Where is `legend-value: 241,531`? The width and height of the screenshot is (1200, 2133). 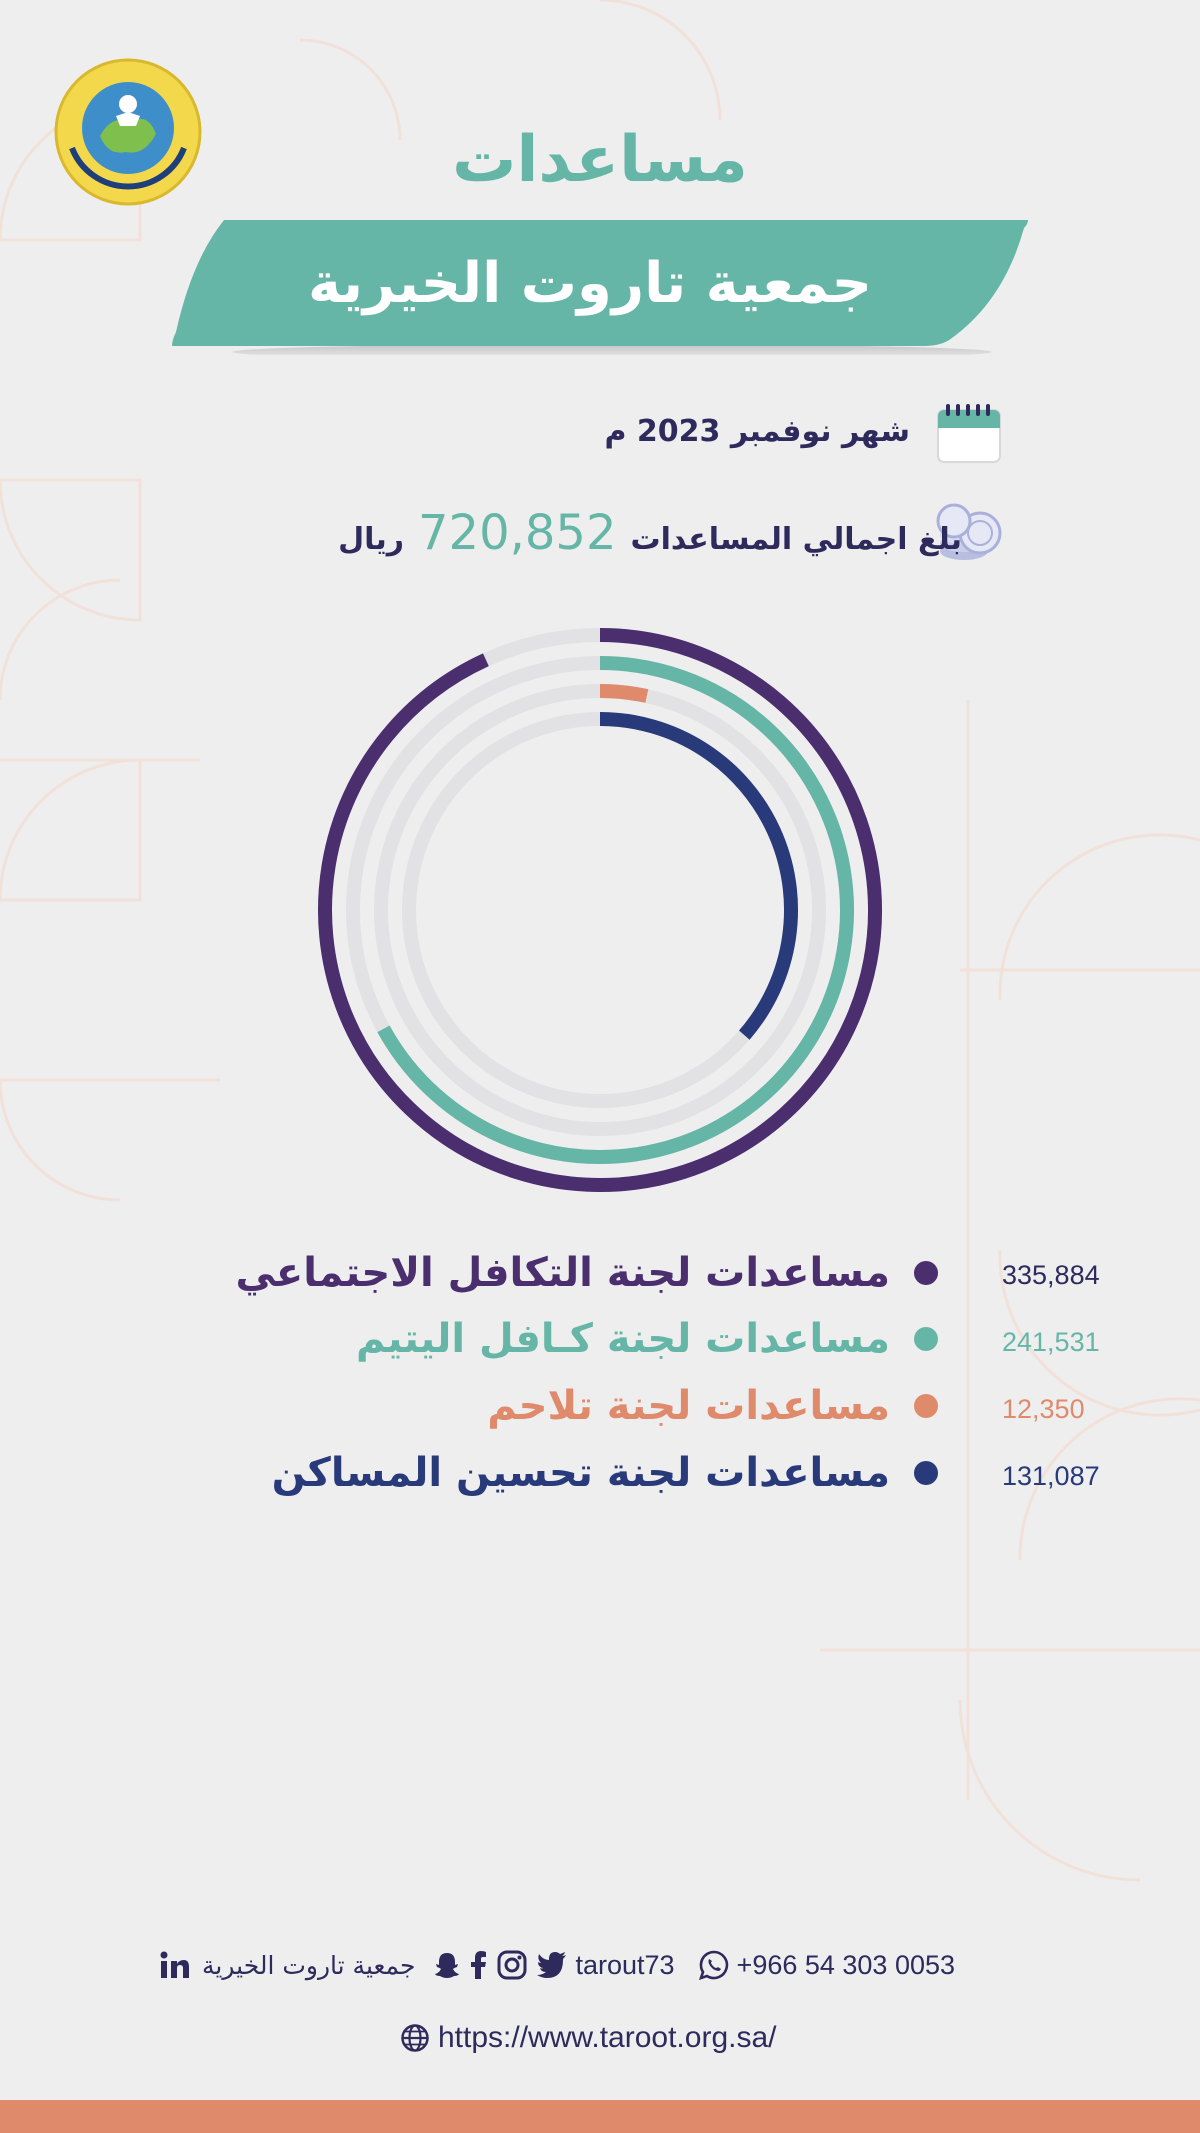
legend-value: 241,531 is located at coordinates (1051, 1342).